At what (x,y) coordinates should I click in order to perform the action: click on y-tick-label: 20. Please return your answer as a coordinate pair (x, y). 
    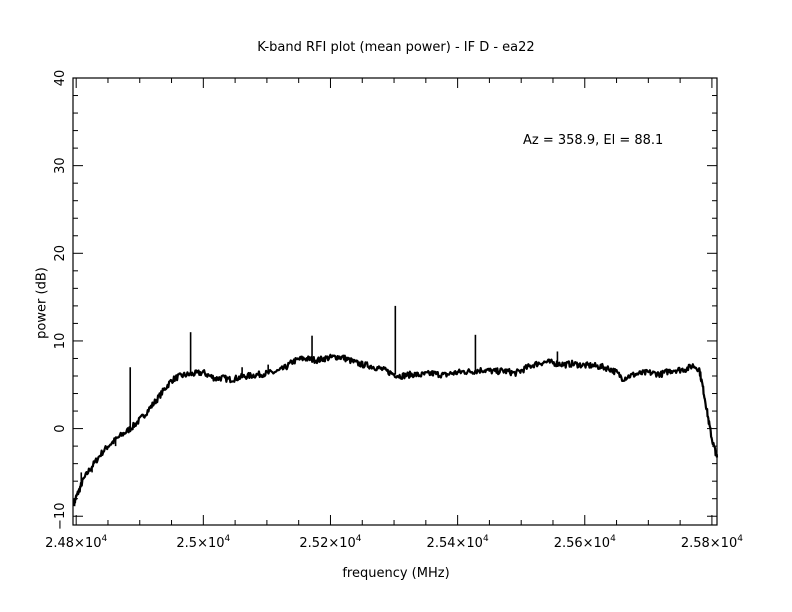
    Looking at the image, I should click on (60, 253).